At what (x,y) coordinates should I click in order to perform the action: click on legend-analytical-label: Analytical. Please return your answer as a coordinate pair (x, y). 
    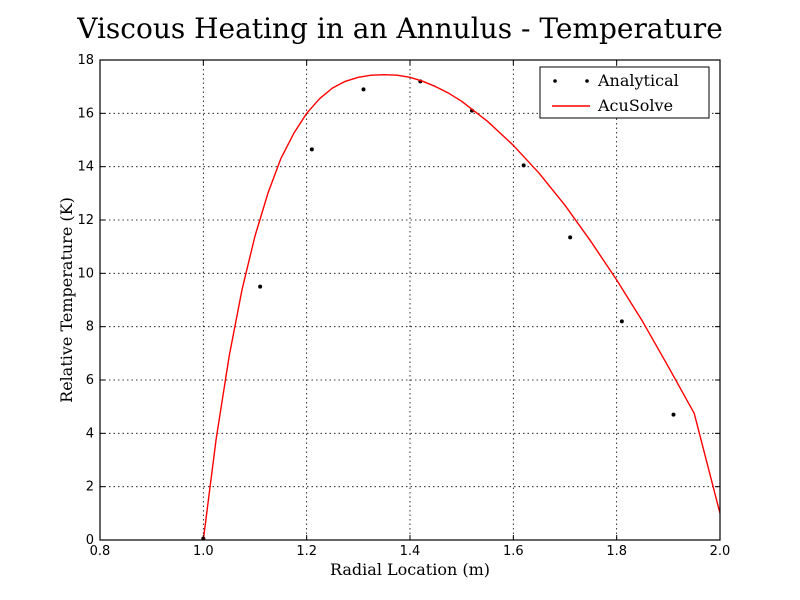
    Looking at the image, I should click on (638, 80).